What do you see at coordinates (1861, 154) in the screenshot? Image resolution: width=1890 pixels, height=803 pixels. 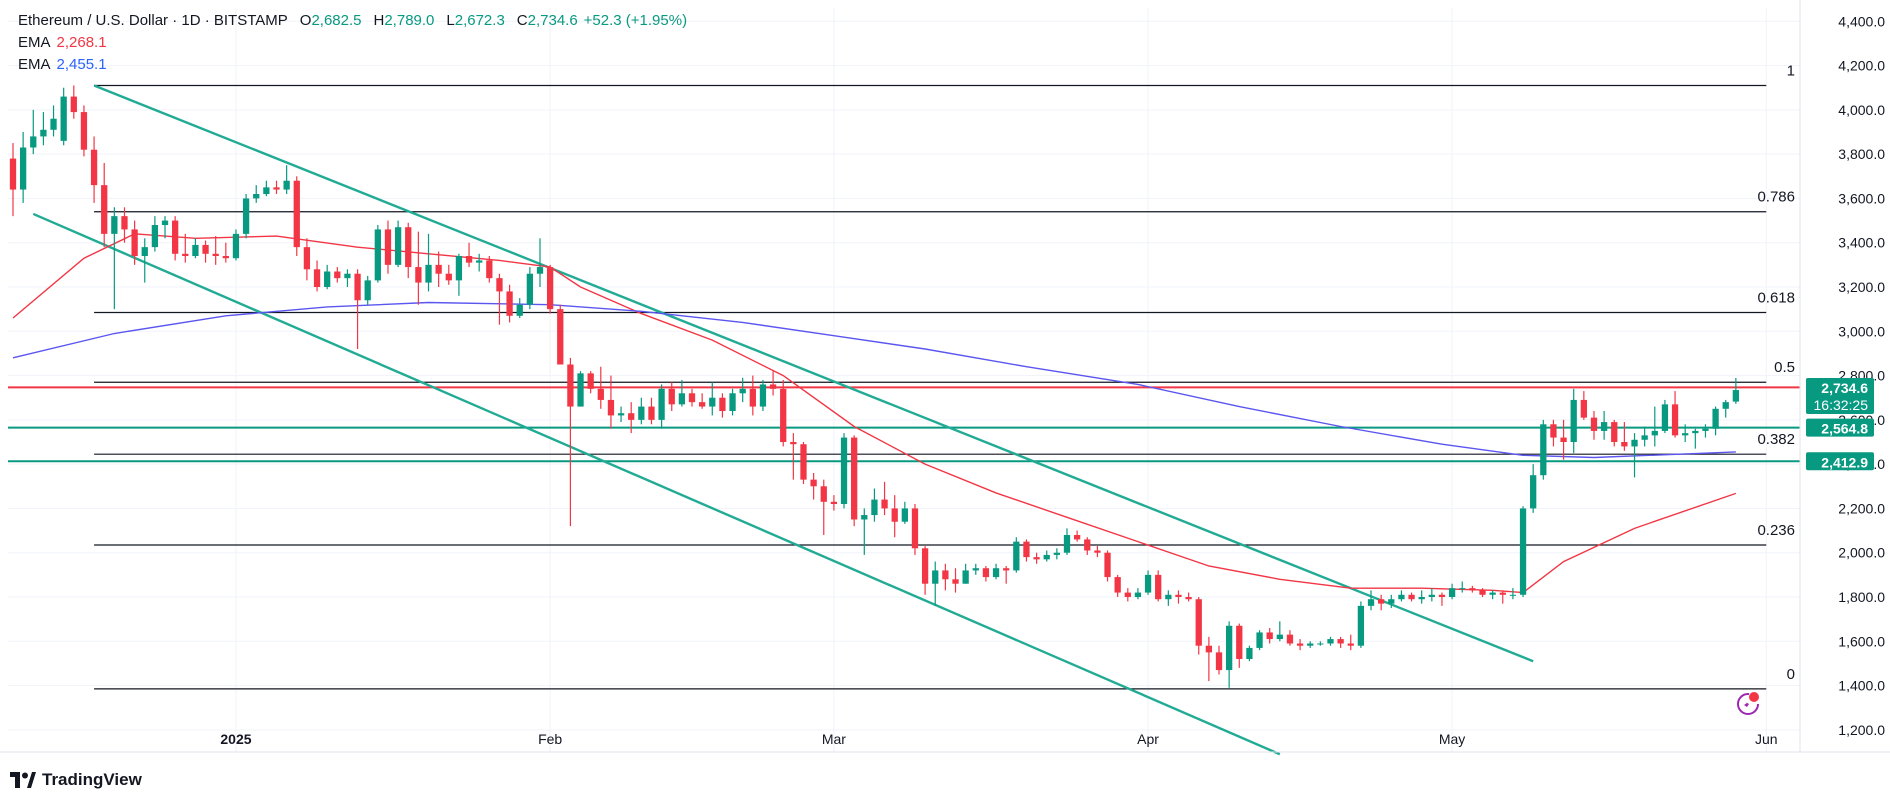 I see `y-tick-label: 3,800.0` at bounding box center [1861, 154].